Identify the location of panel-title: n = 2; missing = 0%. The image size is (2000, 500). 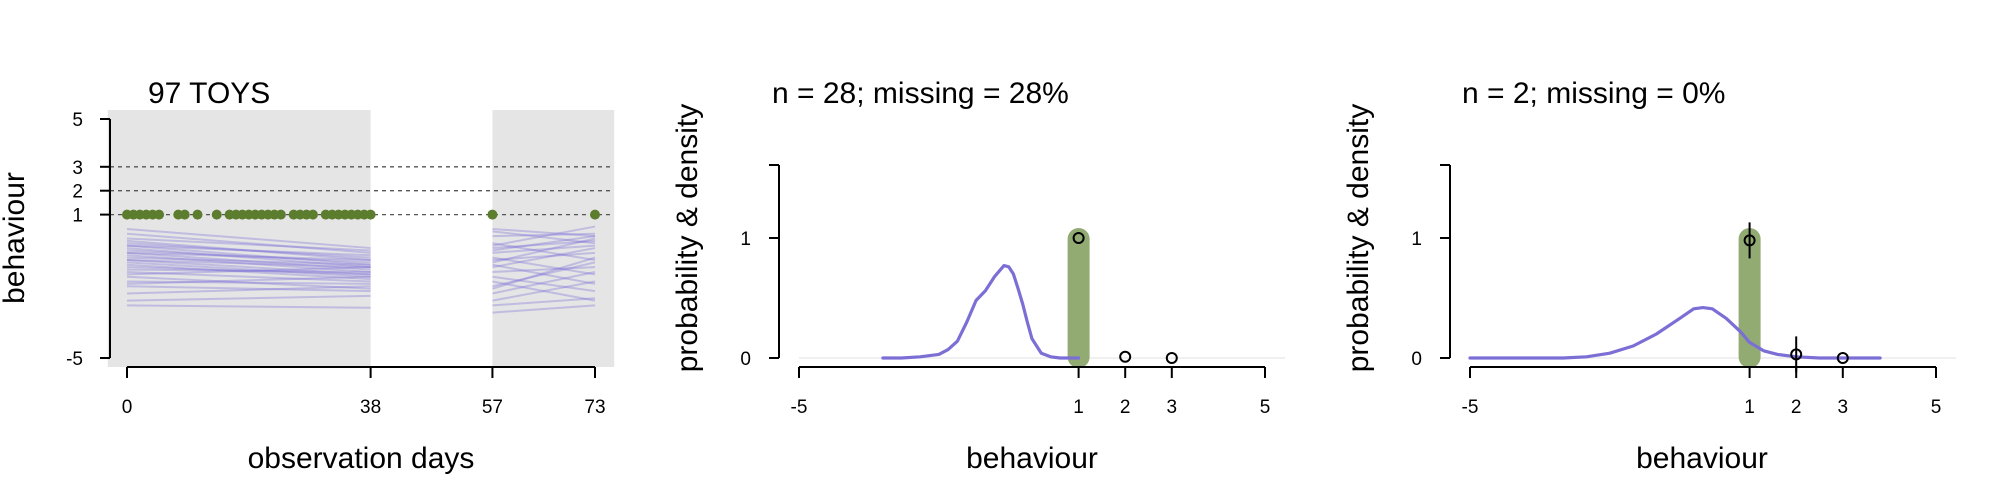
(1593, 93).